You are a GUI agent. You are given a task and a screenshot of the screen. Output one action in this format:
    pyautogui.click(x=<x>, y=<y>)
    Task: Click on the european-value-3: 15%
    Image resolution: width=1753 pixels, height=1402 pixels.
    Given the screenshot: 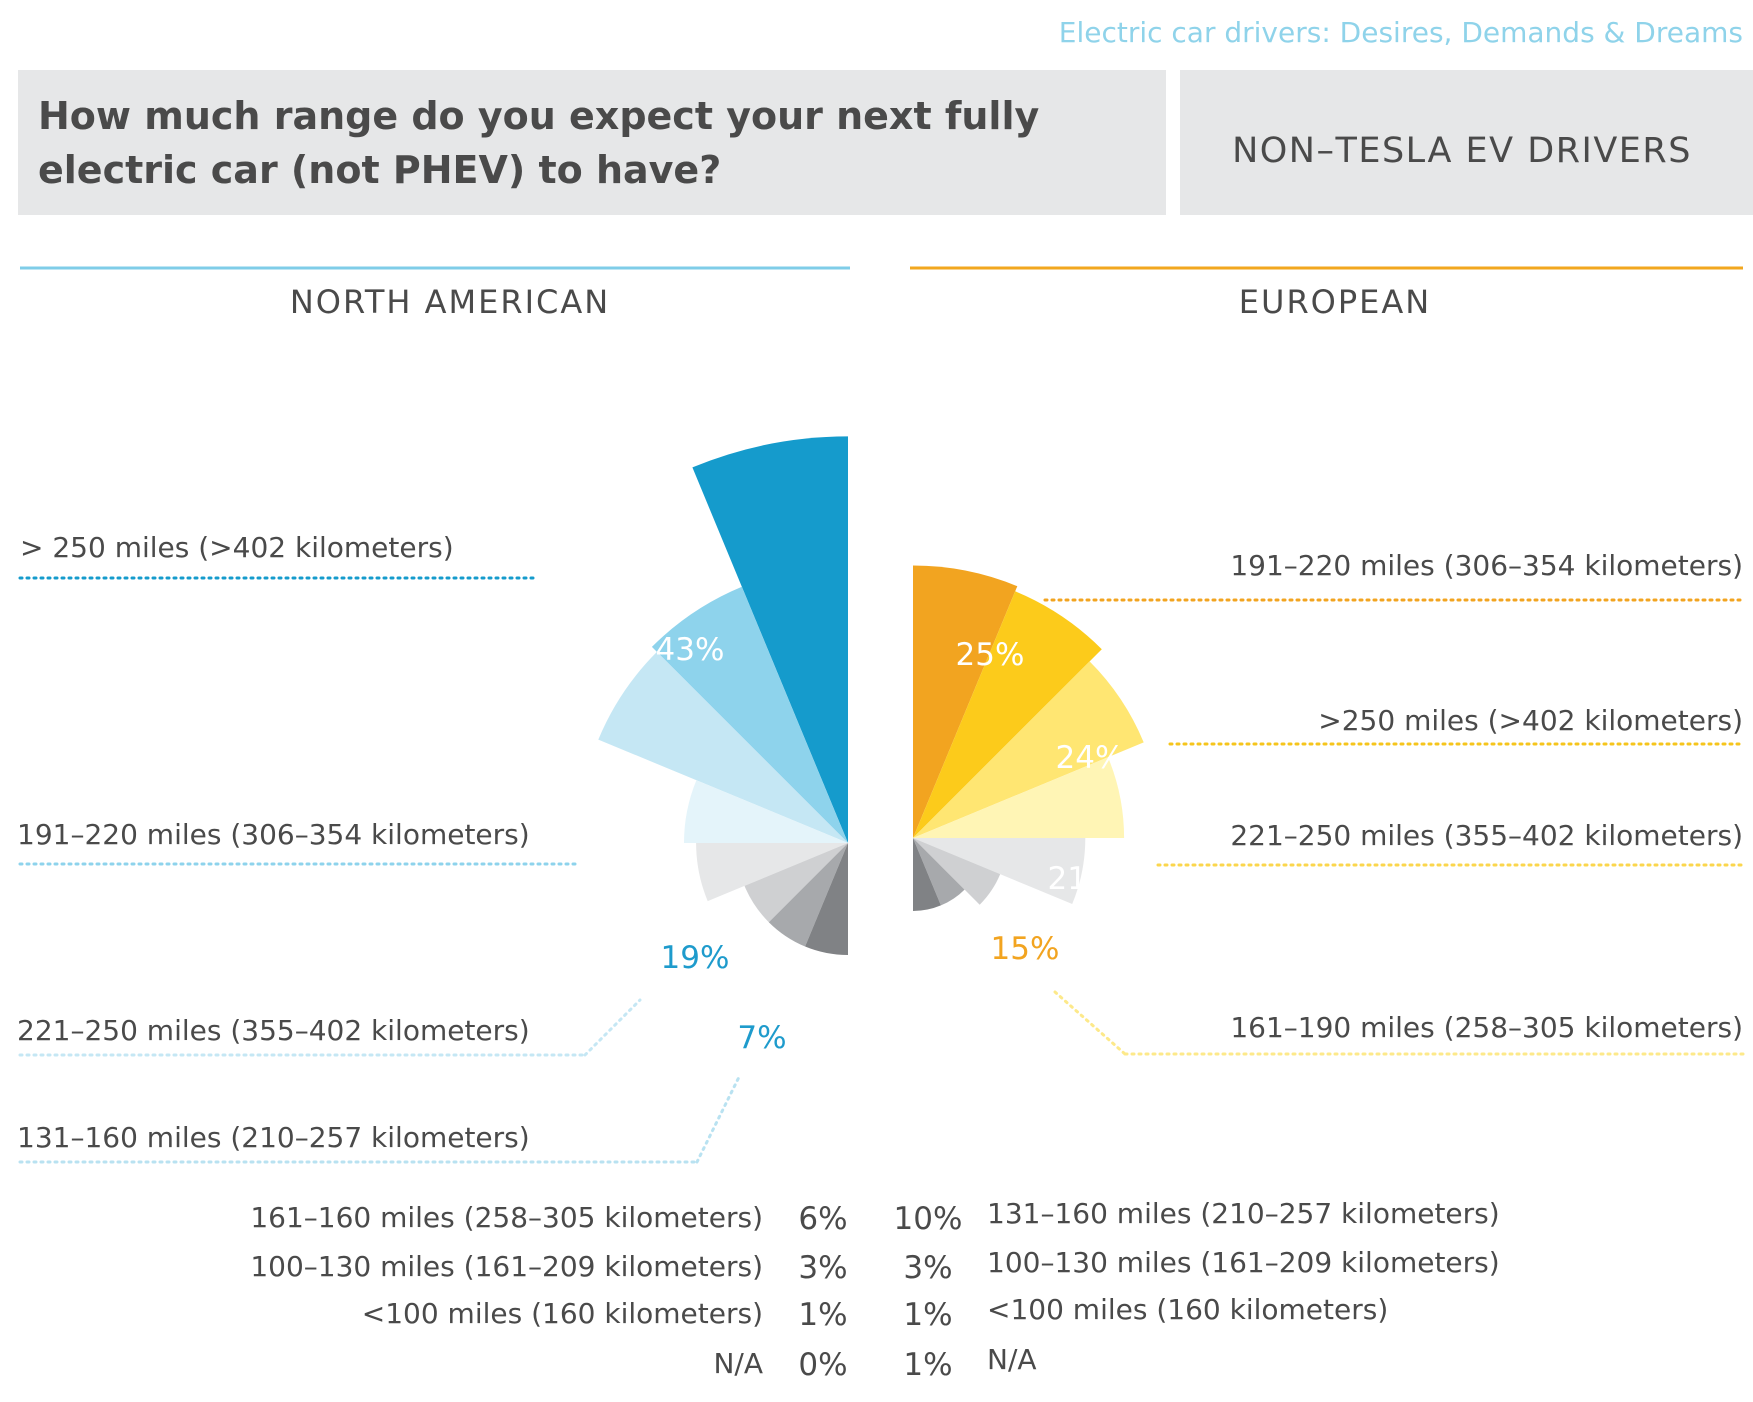 What is the action you would take?
    pyautogui.click(x=1025, y=949)
    